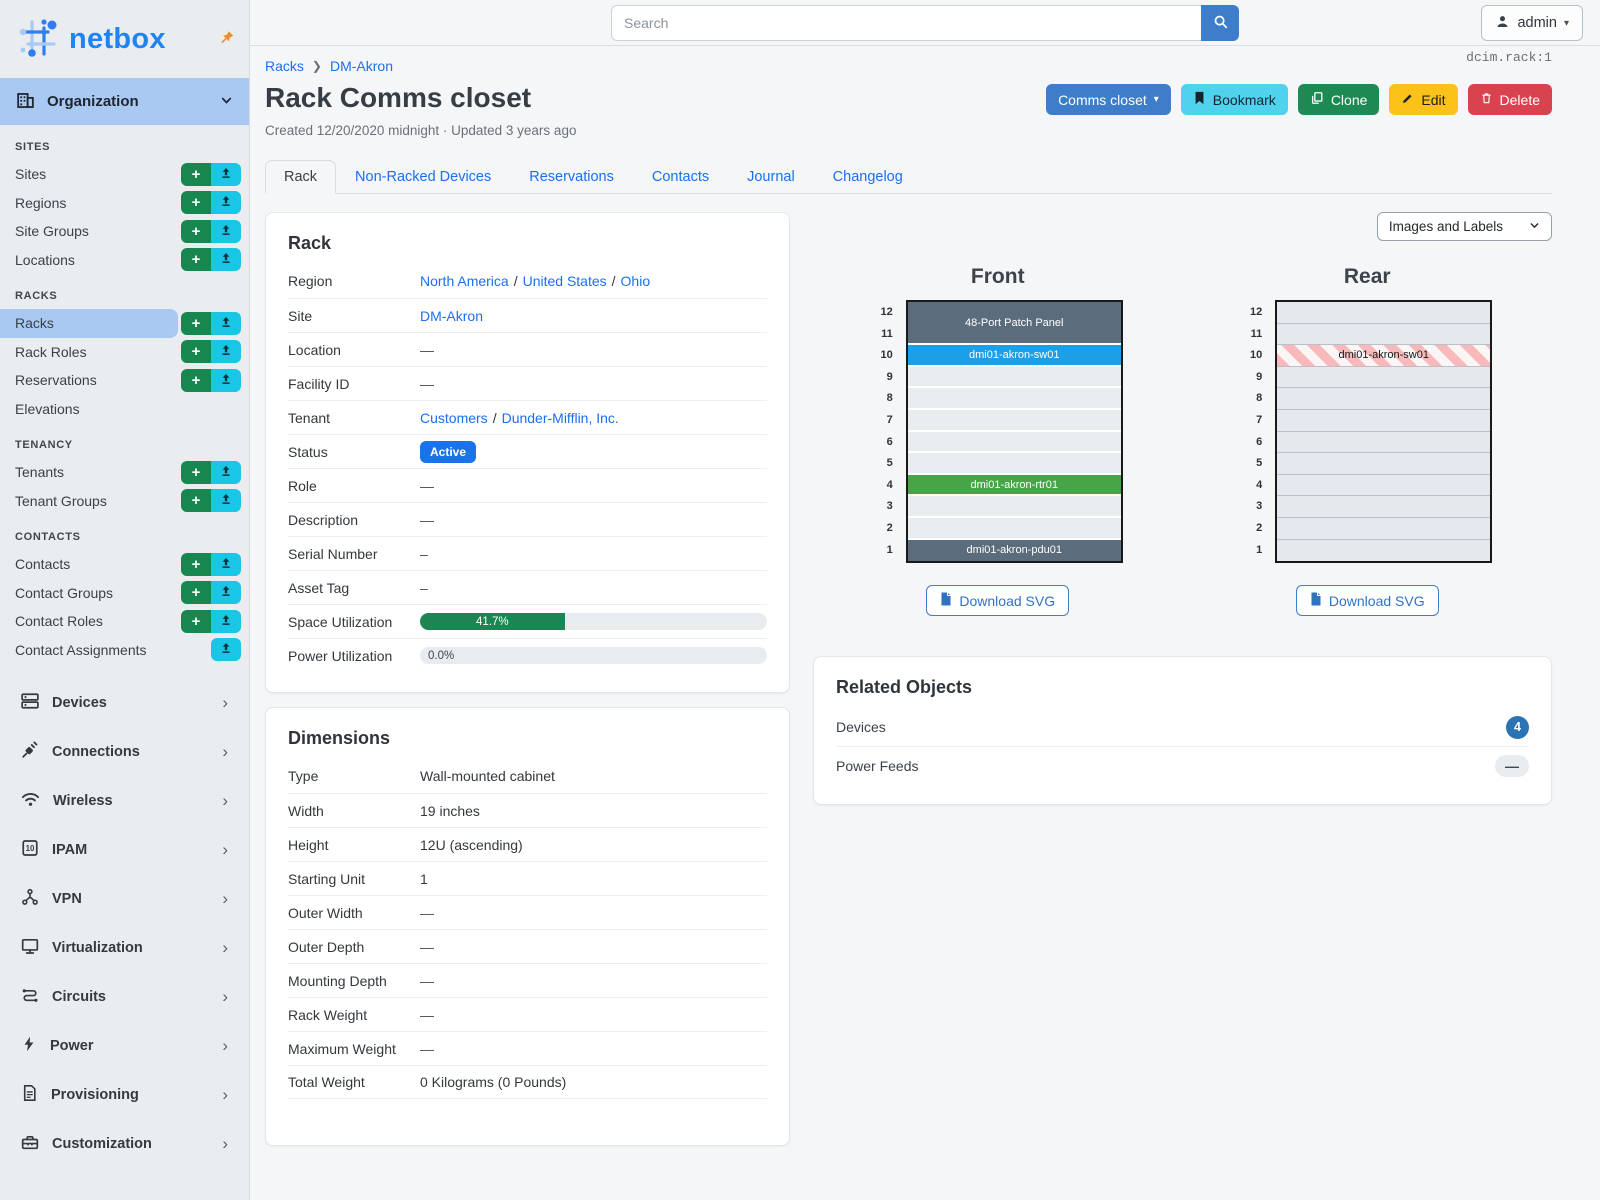  What do you see at coordinates (906, 22) in the screenshot?
I see `search-input` at bounding box center [906, 22].